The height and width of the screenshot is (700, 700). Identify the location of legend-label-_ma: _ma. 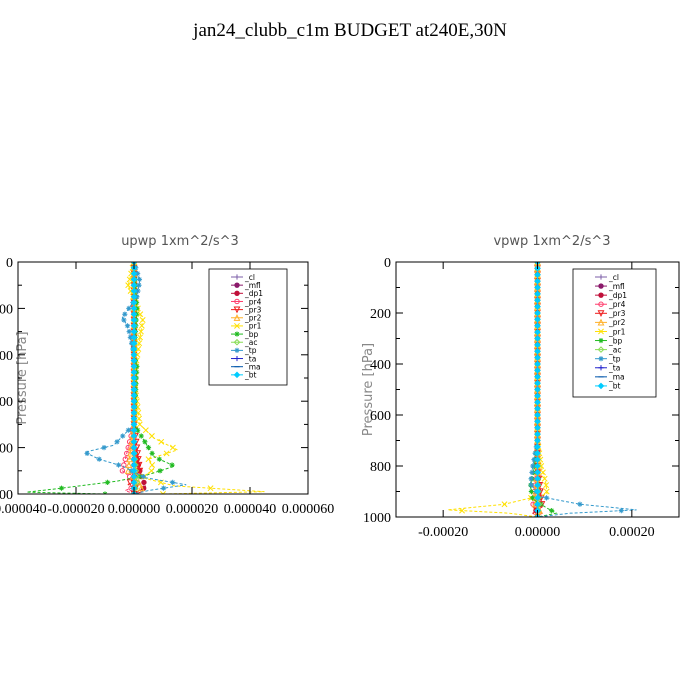
(252, 366).